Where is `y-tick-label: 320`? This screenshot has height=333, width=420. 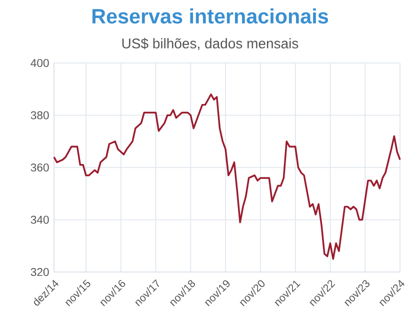 y-tick-label: 320 is located at coordinates (39, 272).